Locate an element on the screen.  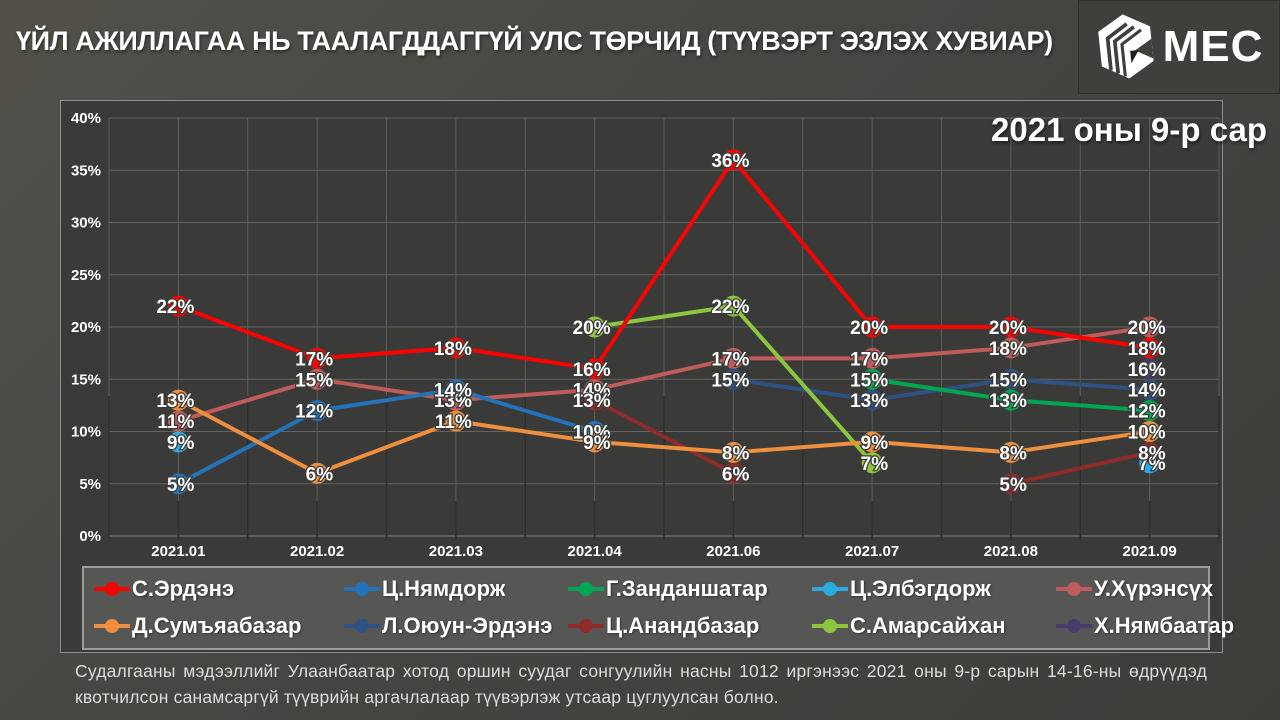
legend-label: У.Хүрэнсүх is located at coordinates (1154, 588).